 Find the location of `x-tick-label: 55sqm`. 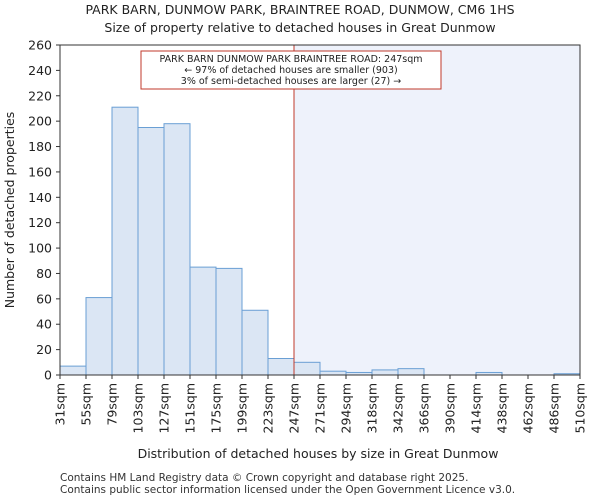

x-tick-label: 55sqm is located at coordinates (86, 404).